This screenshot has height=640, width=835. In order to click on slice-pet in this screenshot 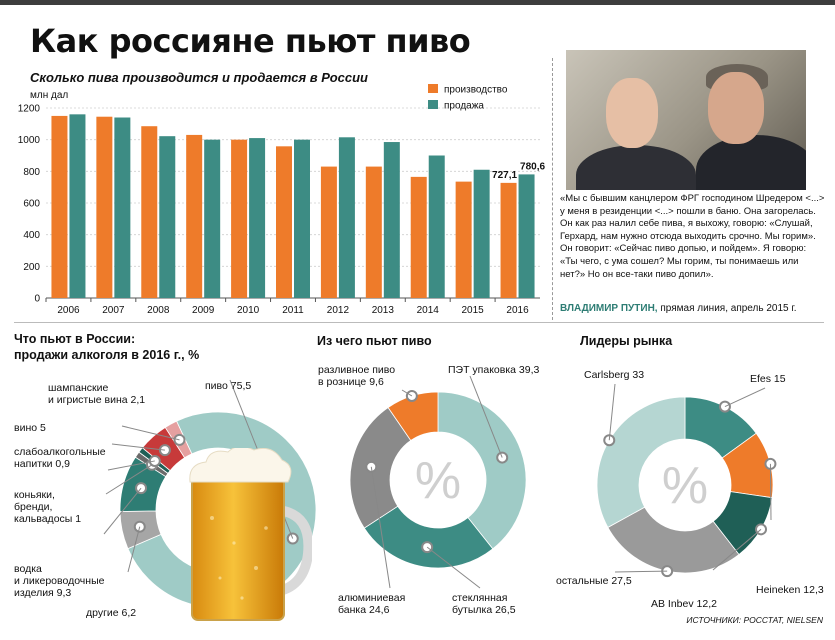, I will do `click(482, 470)`.